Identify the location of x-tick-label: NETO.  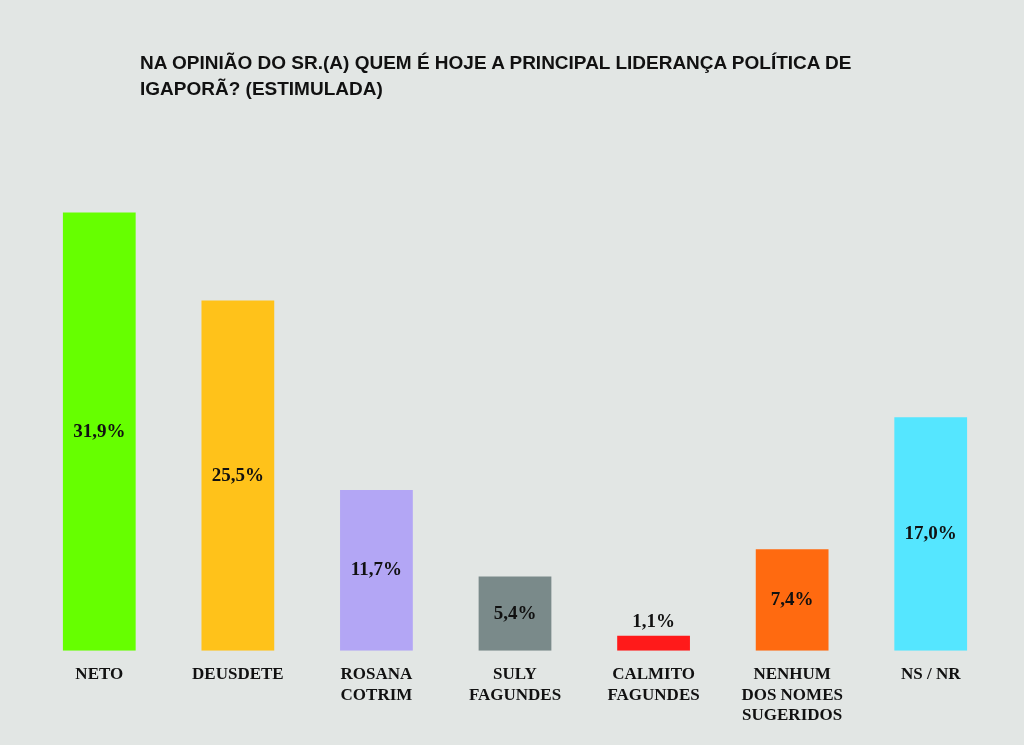
(99, 674).